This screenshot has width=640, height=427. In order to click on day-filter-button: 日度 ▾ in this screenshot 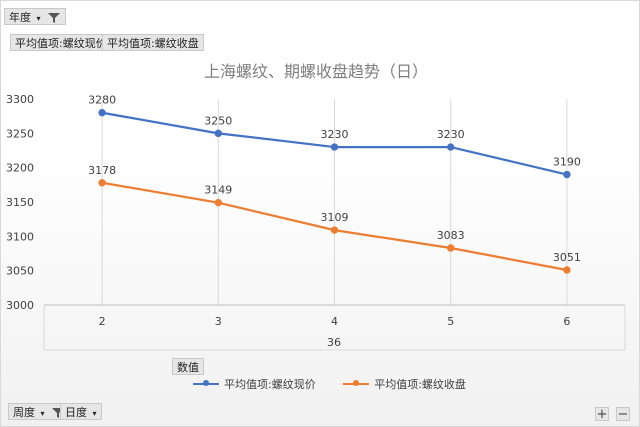, I will do `click(81, 411)`.